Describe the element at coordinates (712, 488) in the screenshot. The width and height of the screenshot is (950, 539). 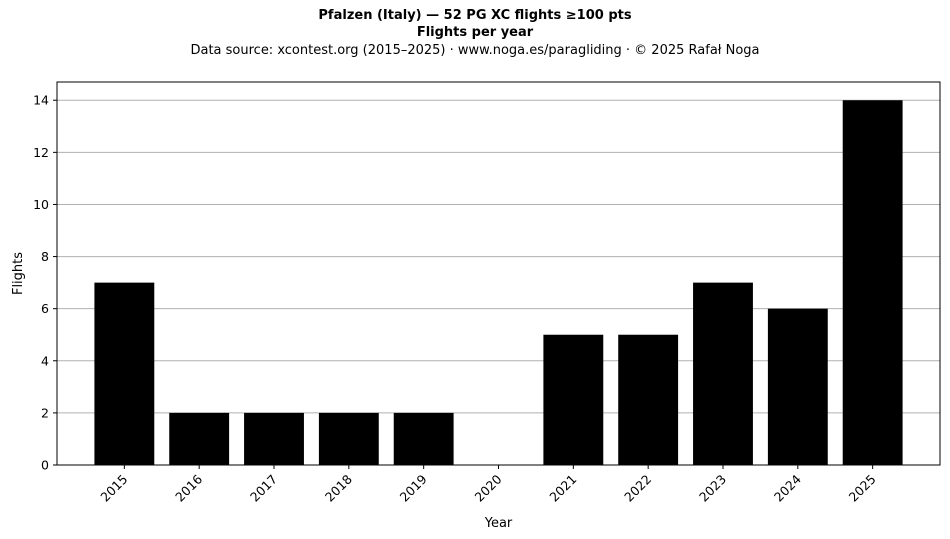
I see `x-tick-label: 2023` at that location.